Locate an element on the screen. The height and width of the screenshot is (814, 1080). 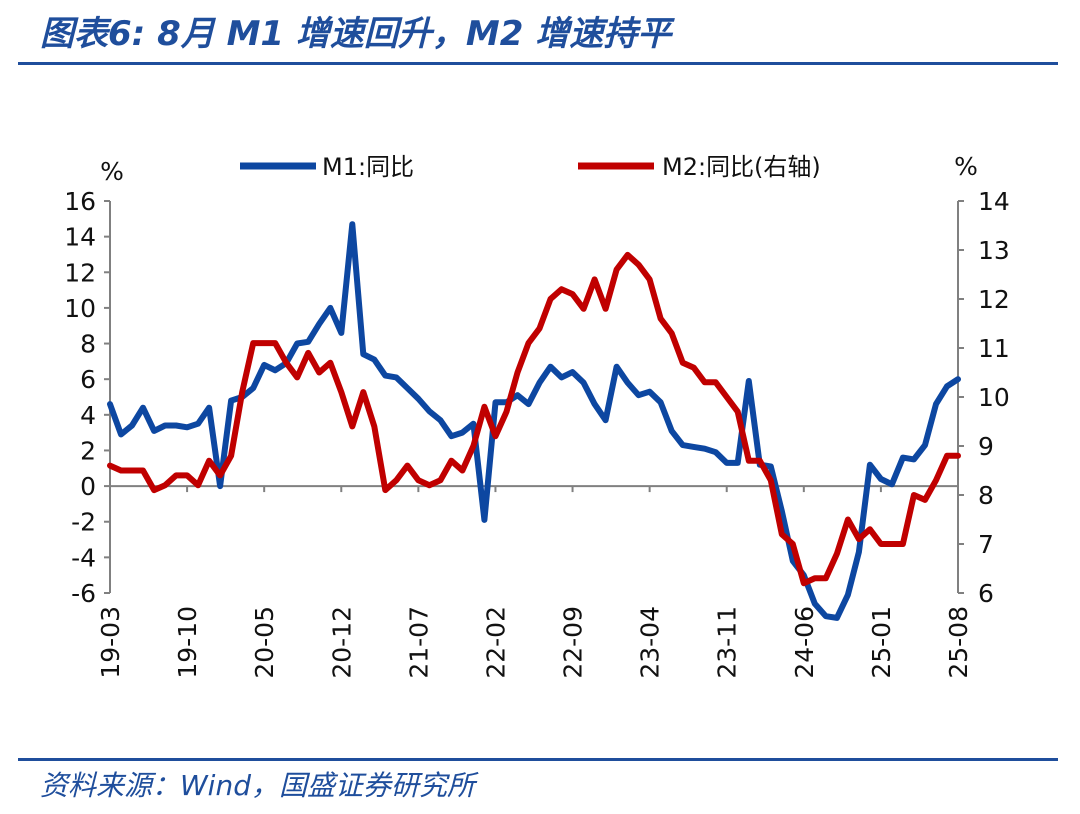
left-tick-label: 12 is located at coordinates (80, 272).